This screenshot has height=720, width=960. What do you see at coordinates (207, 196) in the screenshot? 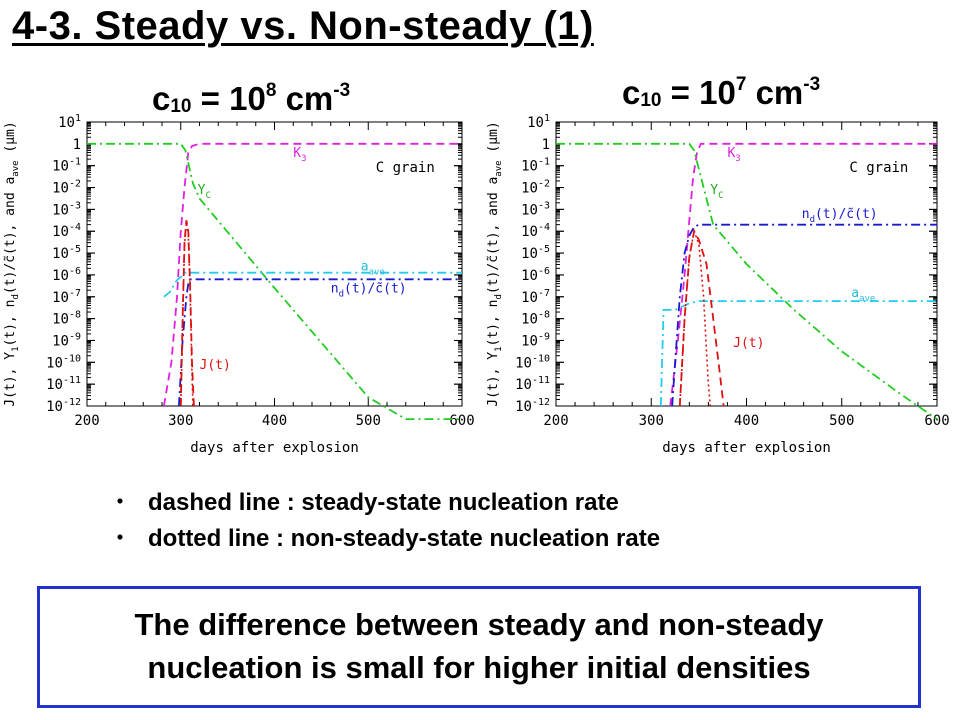
I see `label-yc-sub: C` at bounding box center [207, 196].